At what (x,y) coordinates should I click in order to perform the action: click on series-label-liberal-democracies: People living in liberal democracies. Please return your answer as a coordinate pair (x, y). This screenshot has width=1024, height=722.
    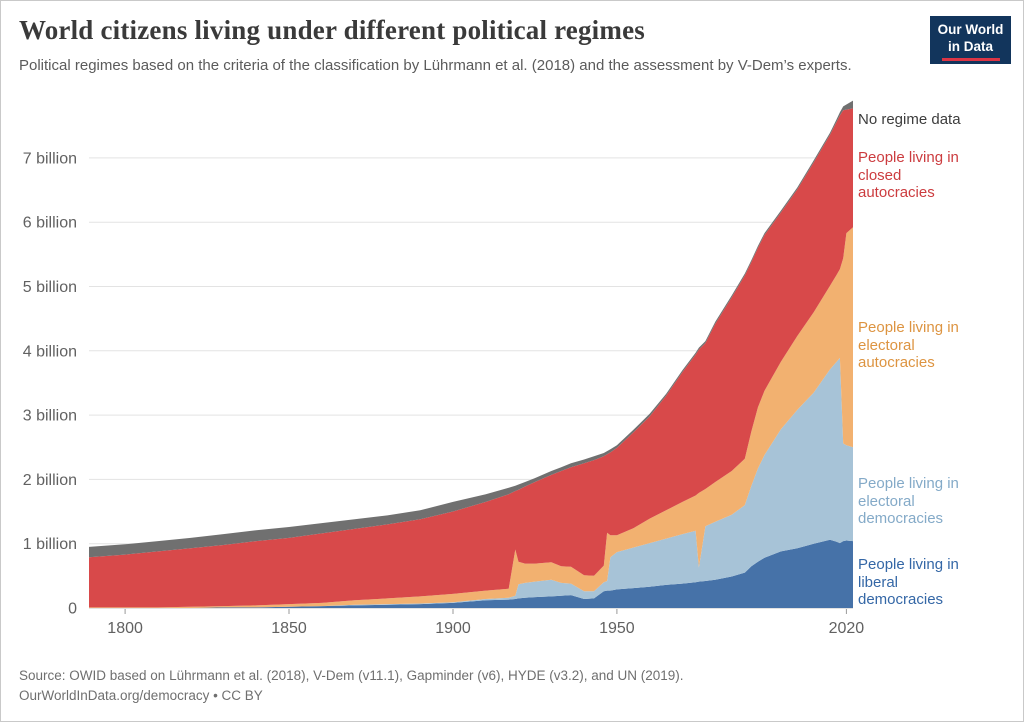
    Looking at the image, I should click on (908, 582).